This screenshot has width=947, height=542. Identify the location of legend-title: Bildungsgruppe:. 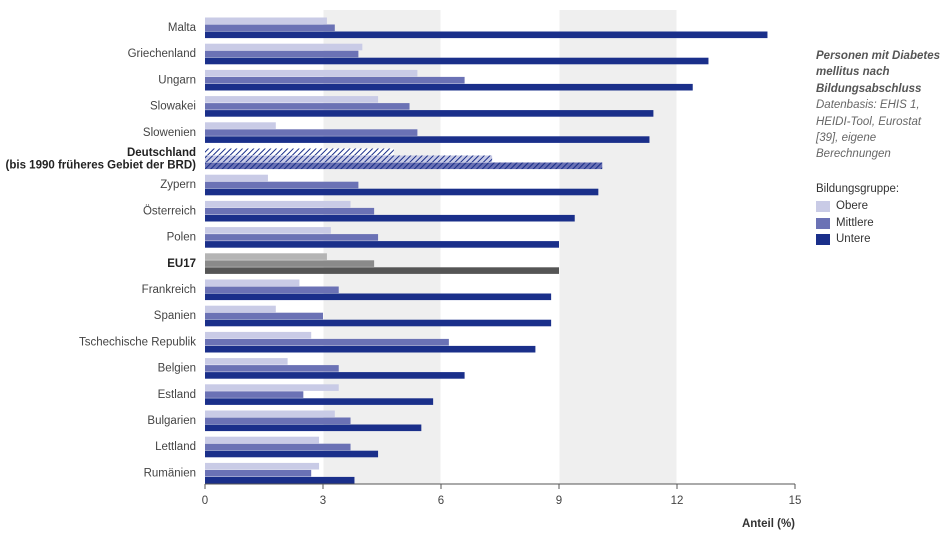
(858, 188).